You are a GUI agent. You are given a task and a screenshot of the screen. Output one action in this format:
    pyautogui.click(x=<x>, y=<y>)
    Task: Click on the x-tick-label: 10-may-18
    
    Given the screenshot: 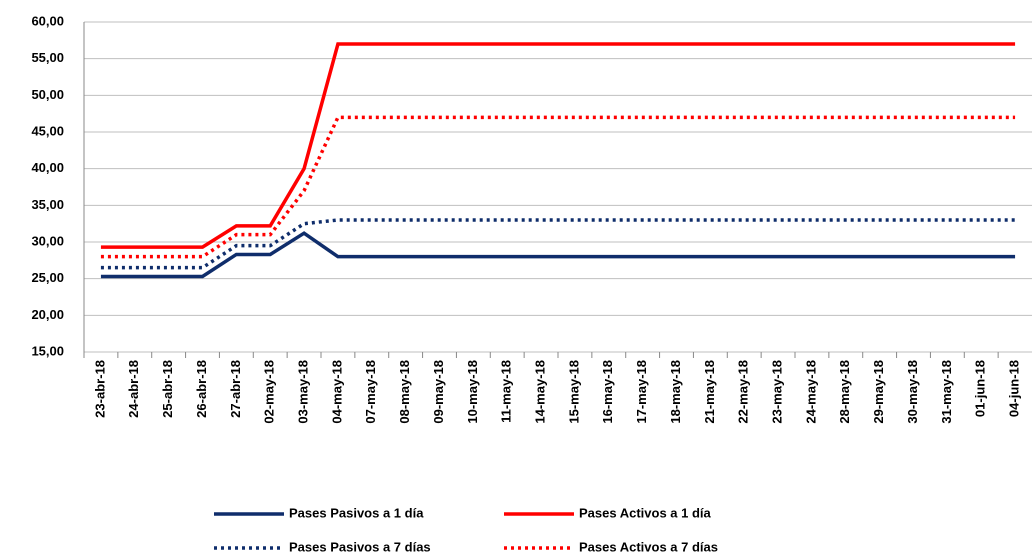 What is the action you would take?
    pyautogui.click(x=472, y=392)
    